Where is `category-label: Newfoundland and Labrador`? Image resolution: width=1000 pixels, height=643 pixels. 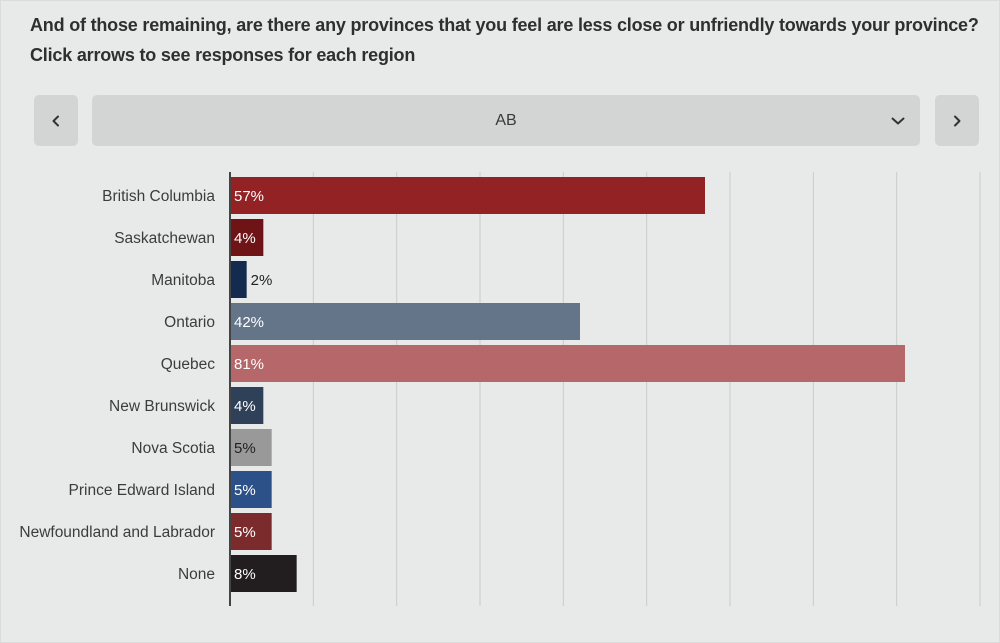 category-label: Newfoundland and Labrador is located at coordinates (117, 532).